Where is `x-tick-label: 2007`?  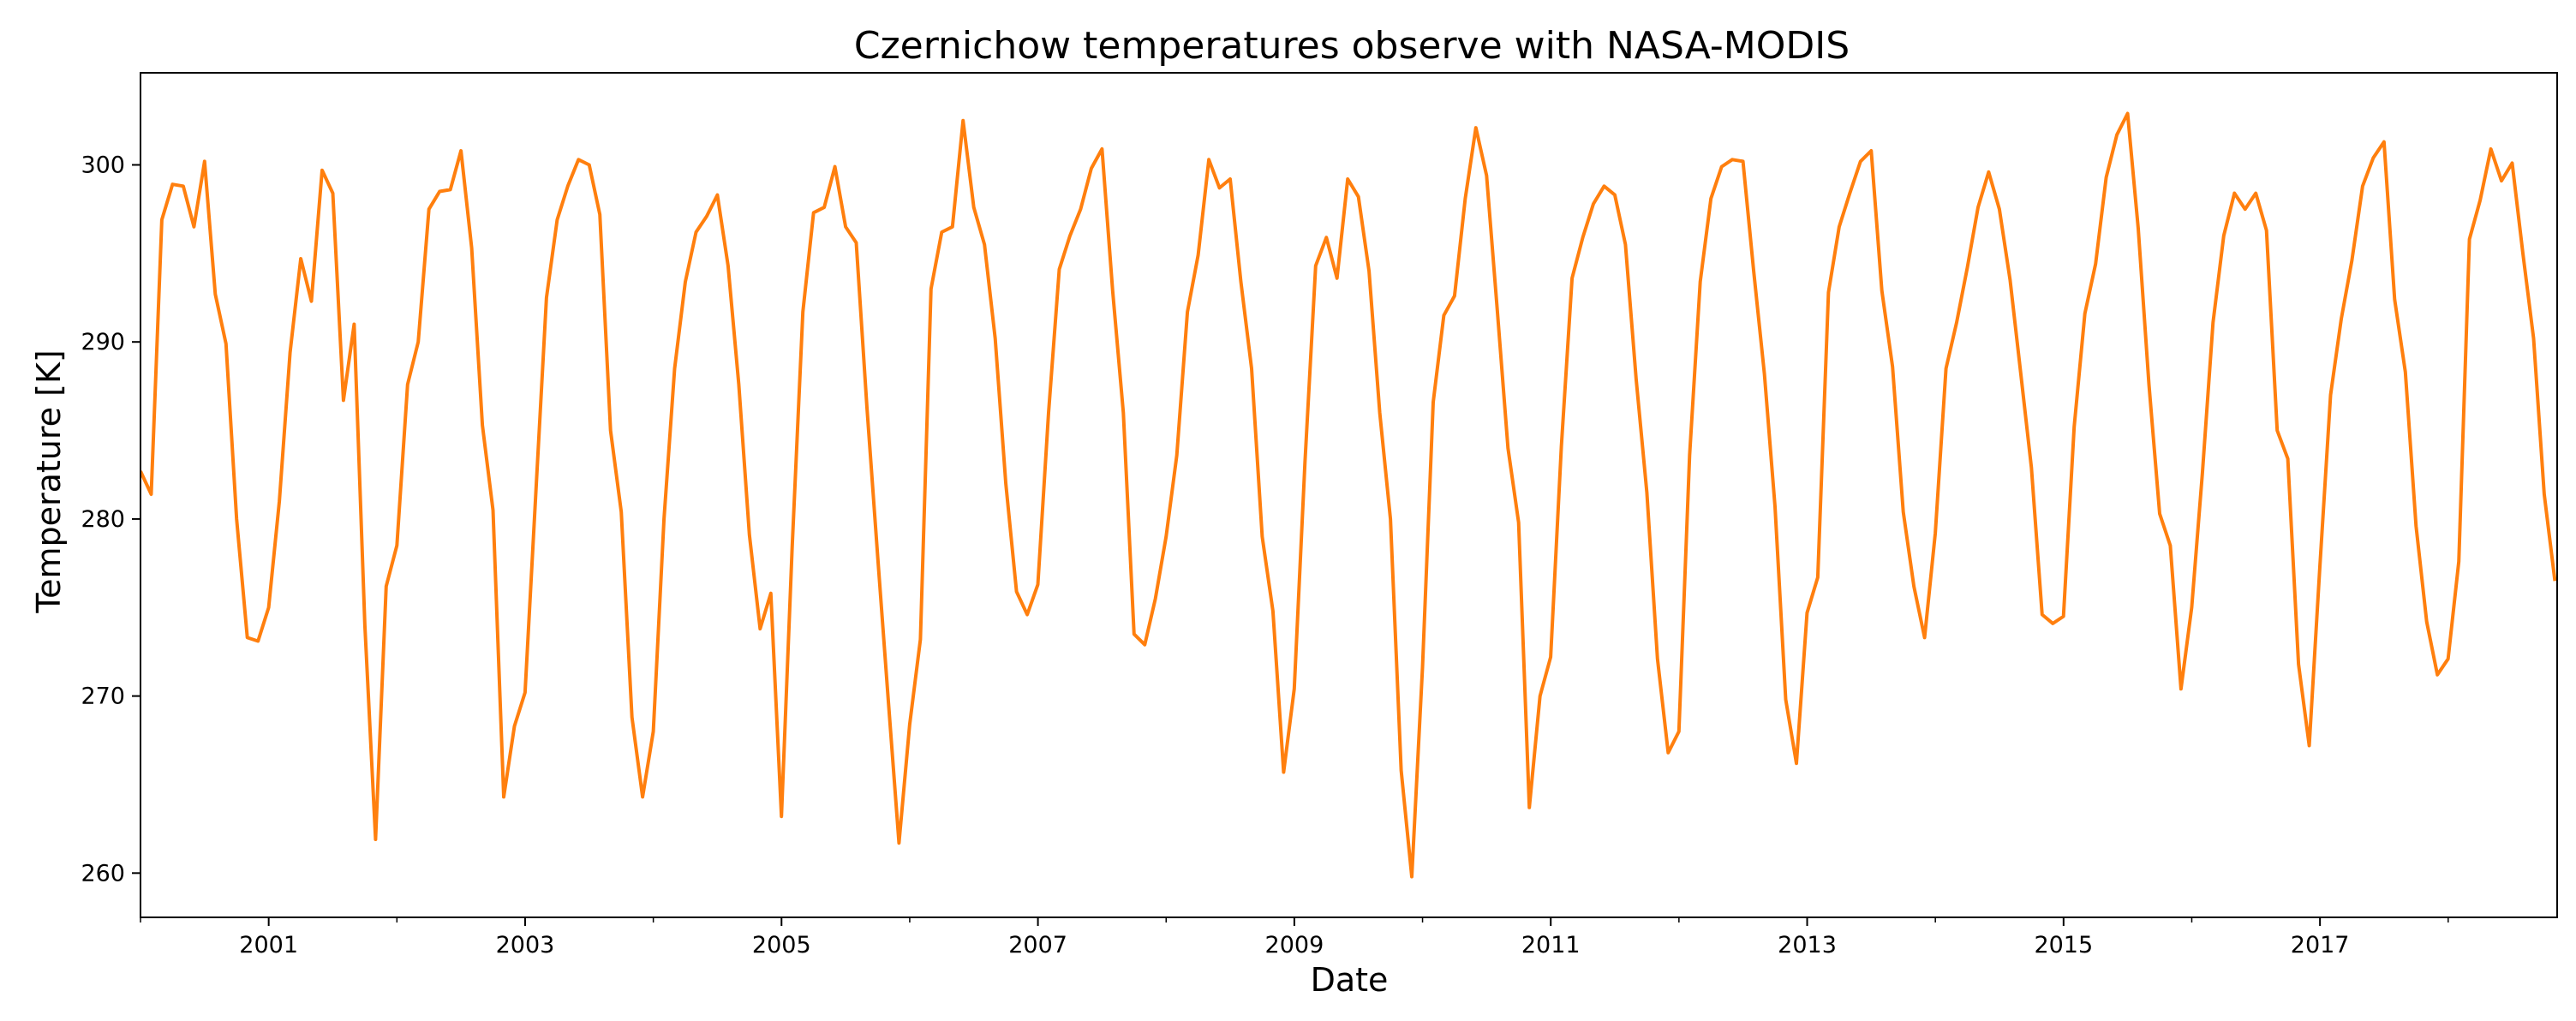 x-tick-label: 2007 is located at coordinates (1037, 945).